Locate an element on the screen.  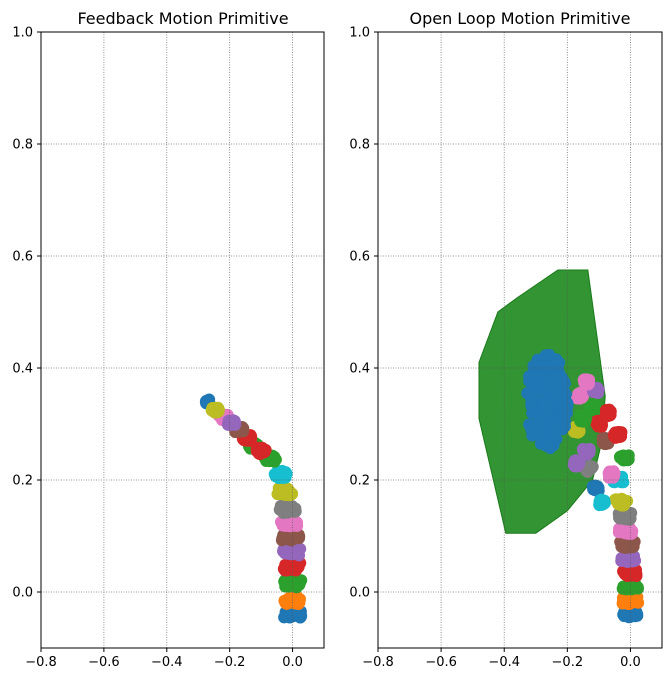
chart-title: Feedback Motion Primitive is located at coordinates (182, 18).